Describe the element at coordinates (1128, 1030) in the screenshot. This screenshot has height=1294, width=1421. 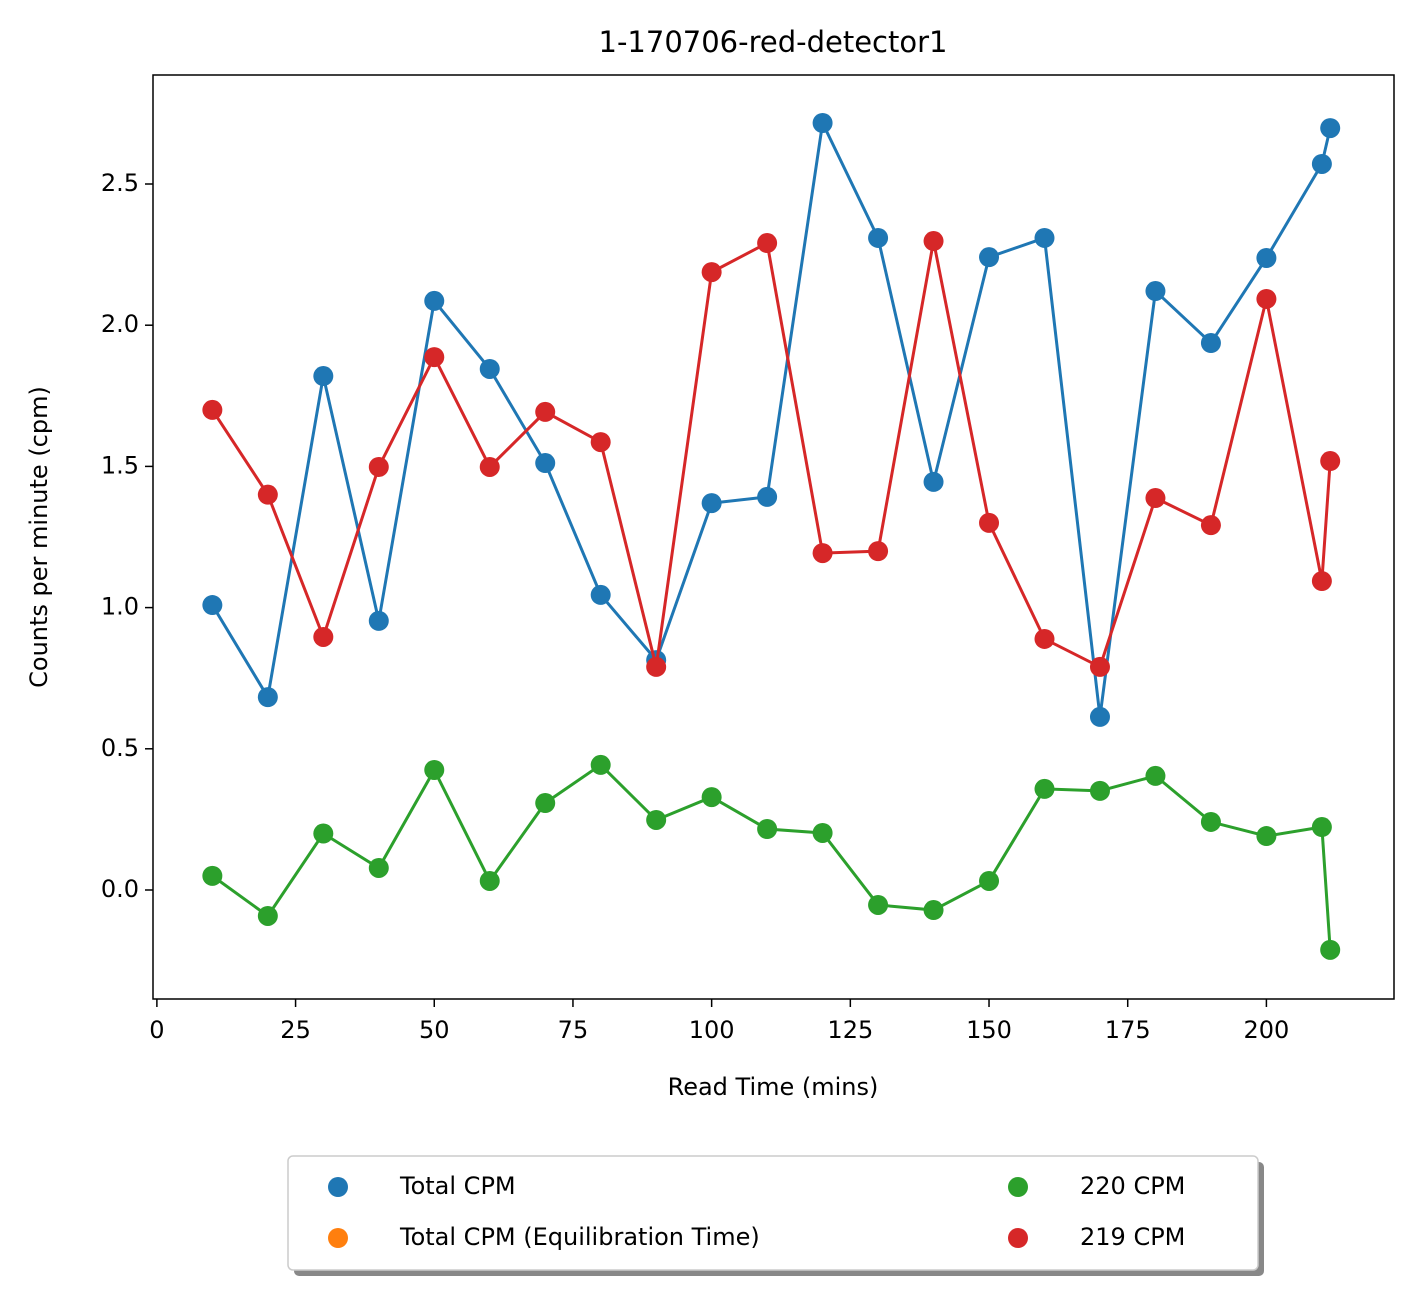
I see `x-tick-label: 175` at that location.